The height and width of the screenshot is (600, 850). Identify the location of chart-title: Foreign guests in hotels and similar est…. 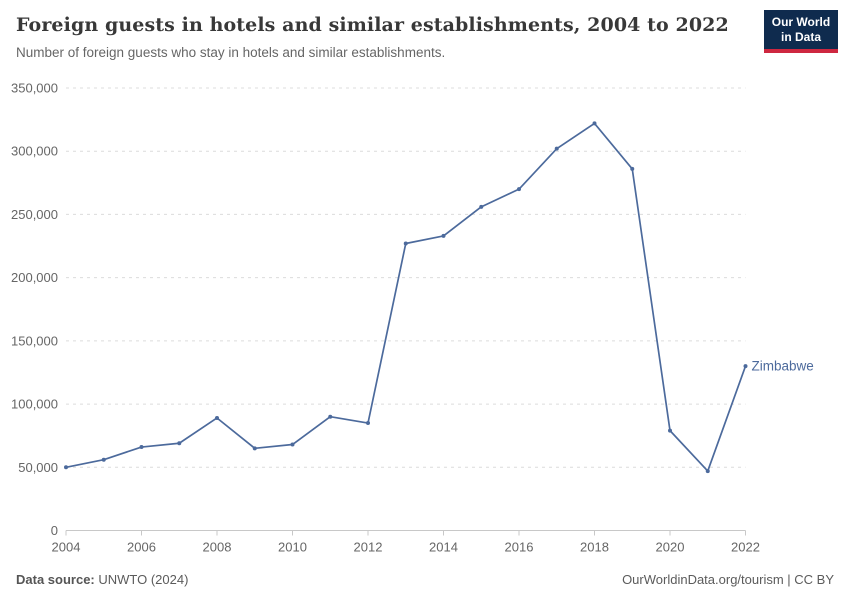
(372, 25).